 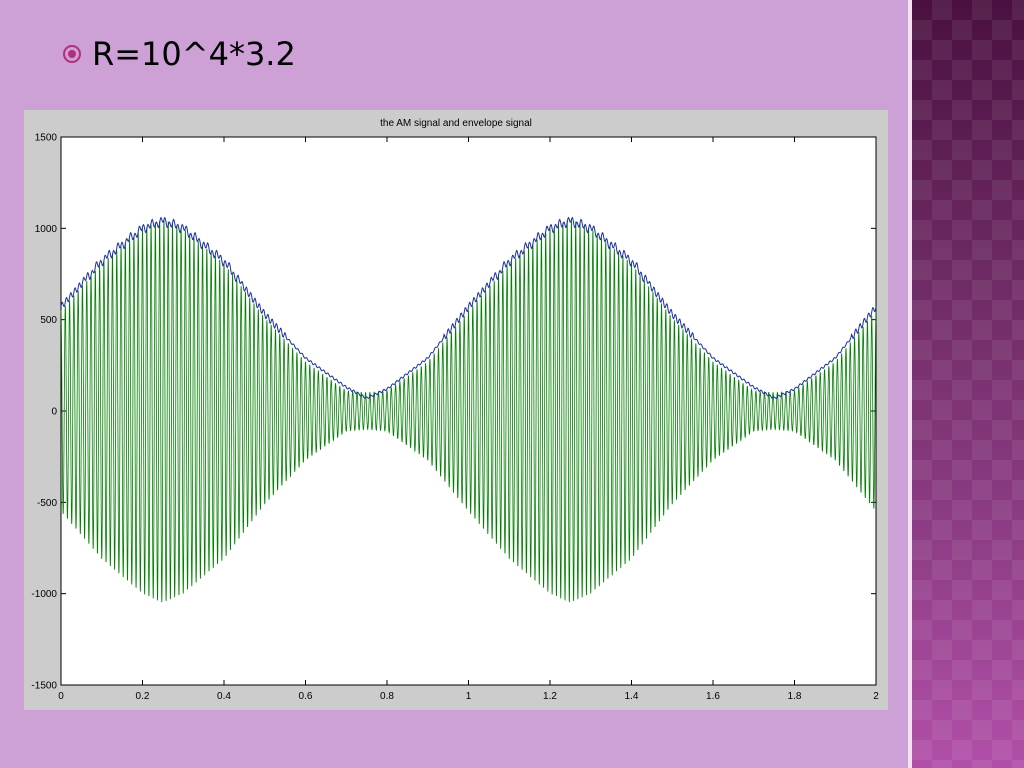 What do you see at coordinates (46, 138) in the screenshot?
I see `y-tick-label: 1500` at bounding box center [46, 138].